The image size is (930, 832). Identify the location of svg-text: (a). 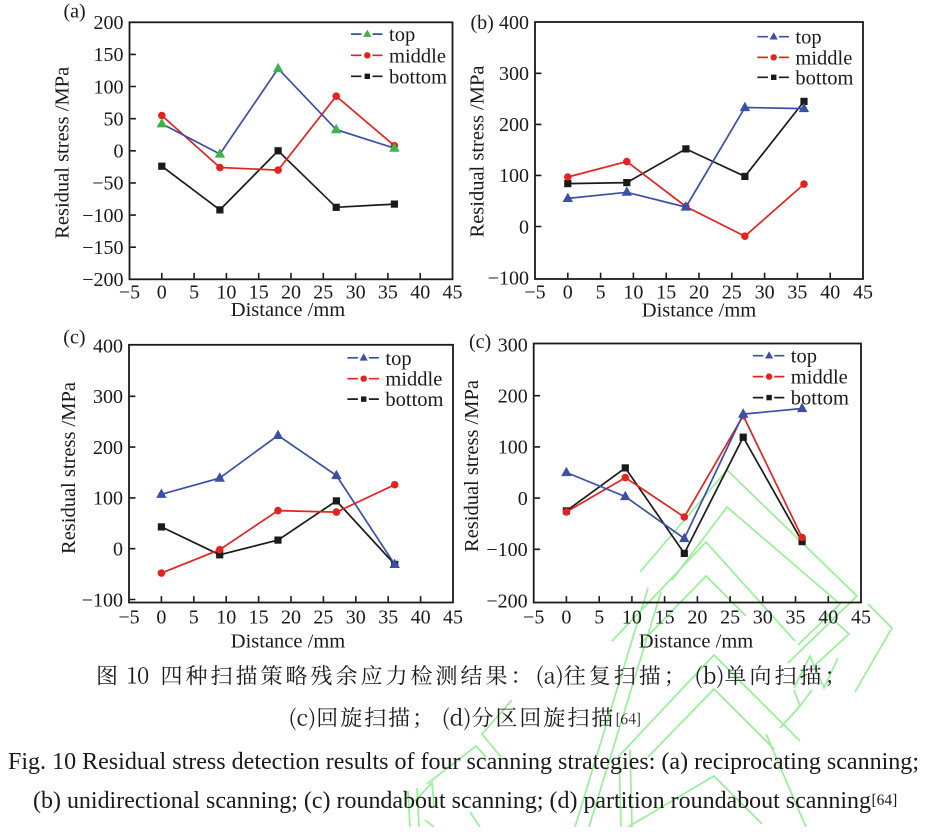
(75, 12).